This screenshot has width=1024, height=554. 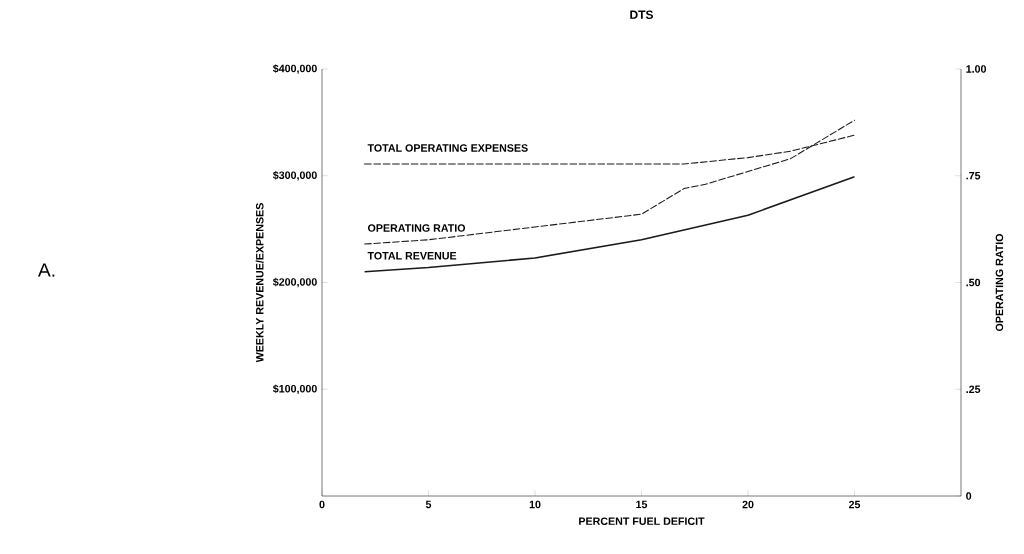 What do you see at coordinates (294, 282) in the screenshot?
I see `y-tick-label: $200,000` at bounding box center [294, 282].